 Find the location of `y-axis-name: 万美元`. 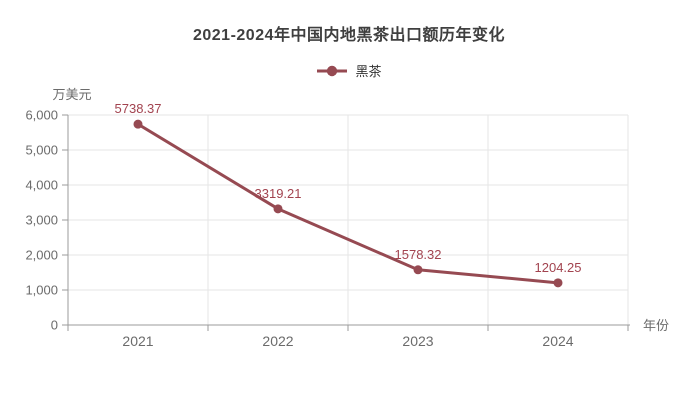

y-axis-name: 万美元 is located at coordinates (72, 94).